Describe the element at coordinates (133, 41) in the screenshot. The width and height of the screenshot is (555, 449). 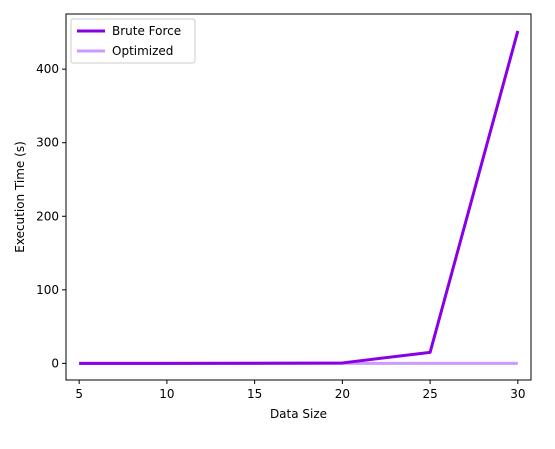
I see `legend: Brute Force Optimized` at that location.